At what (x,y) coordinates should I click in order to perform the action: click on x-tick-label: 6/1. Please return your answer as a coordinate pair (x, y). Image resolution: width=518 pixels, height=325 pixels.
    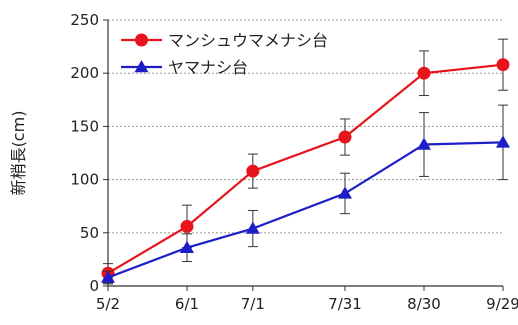
    Looking at the image, I should click on (187, 304).